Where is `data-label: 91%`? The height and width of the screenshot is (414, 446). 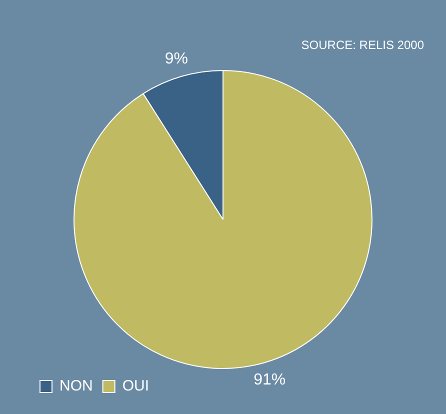 data-label: 91% is located at coordinates (270, 379).